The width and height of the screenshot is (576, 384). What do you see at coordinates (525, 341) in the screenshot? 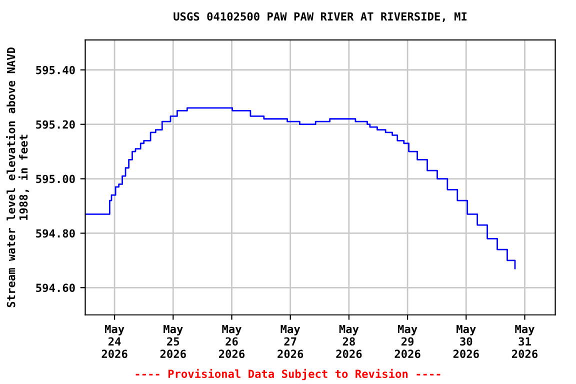
I see `x-tick-label: May 31 2026` at bounding box center [525, 341].